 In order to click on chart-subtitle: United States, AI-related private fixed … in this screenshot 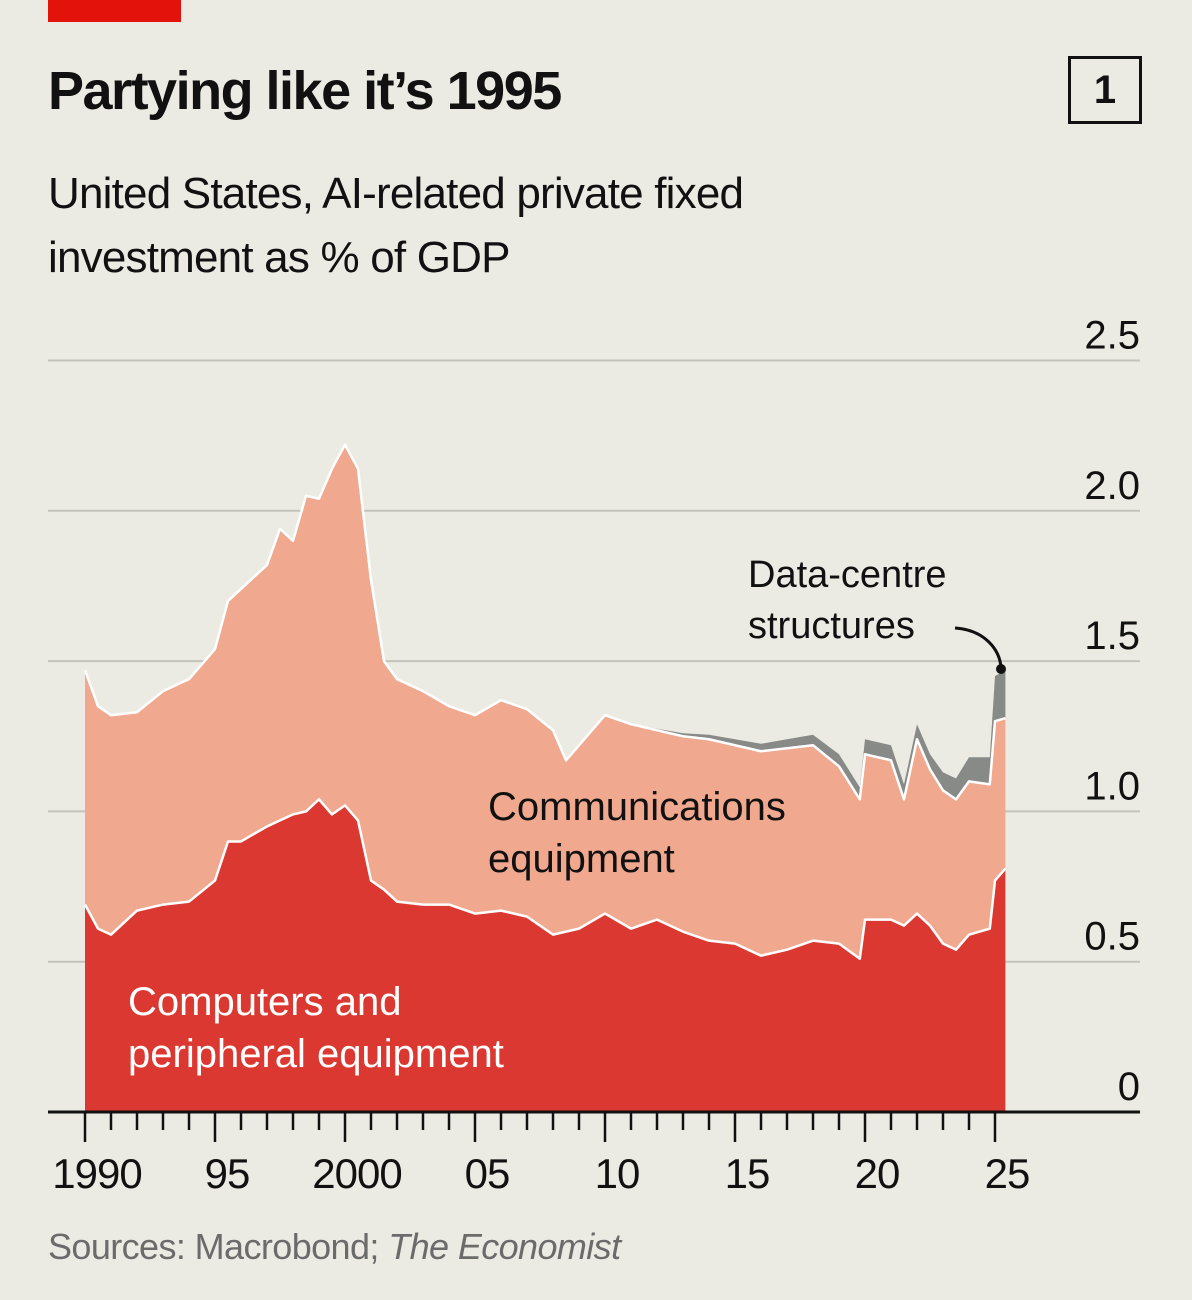, I will do `click(396, 225)`.